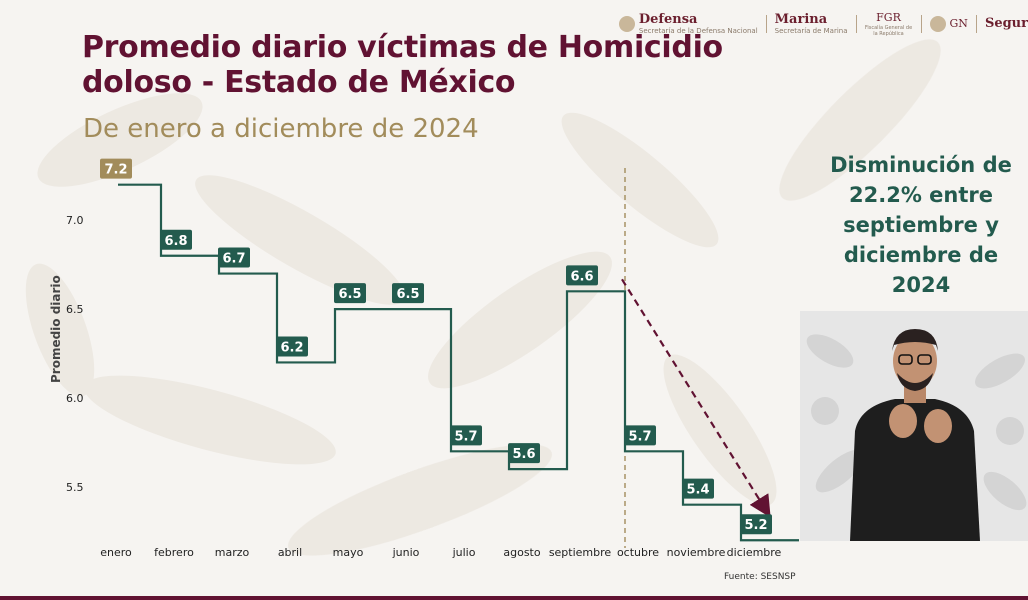  Describe the element at coordinates (75, 487) in the screenshot. I see `y-tick-label: 5.5` at that location.